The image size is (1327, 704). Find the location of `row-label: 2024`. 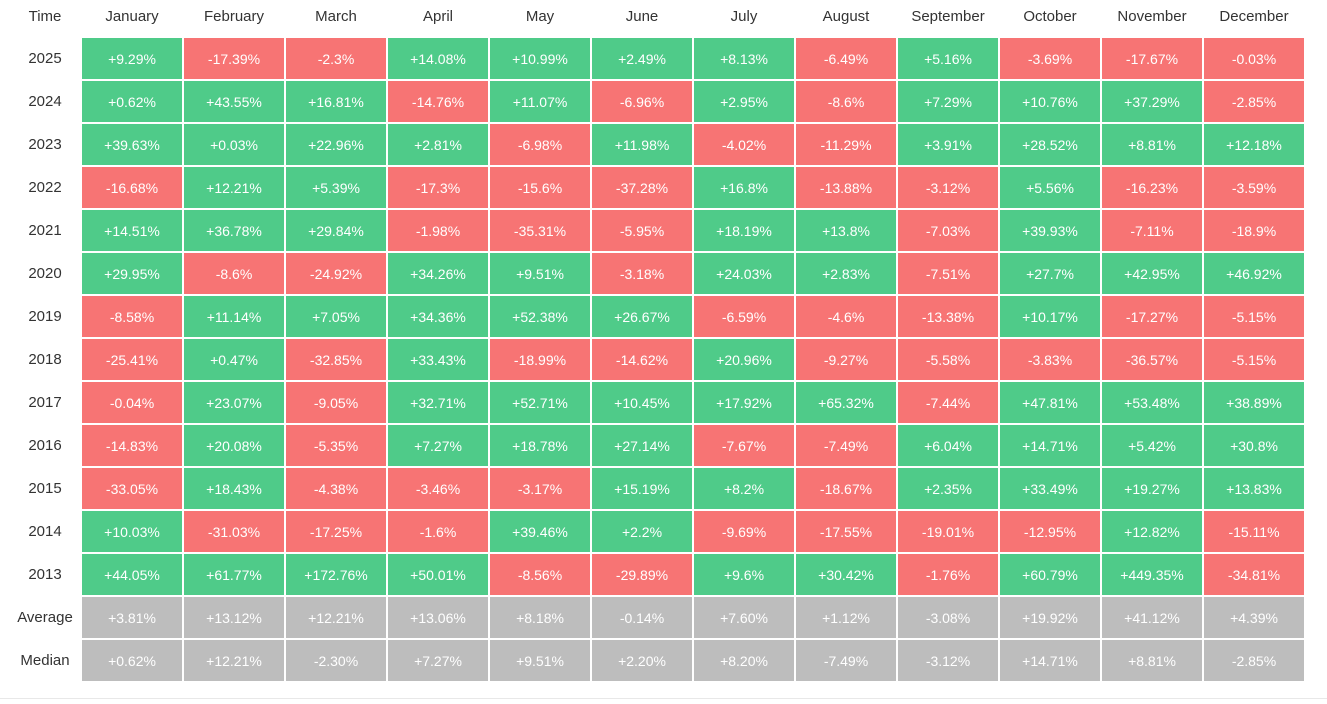

row-label: 2024 is located at coordinates (45, 101).